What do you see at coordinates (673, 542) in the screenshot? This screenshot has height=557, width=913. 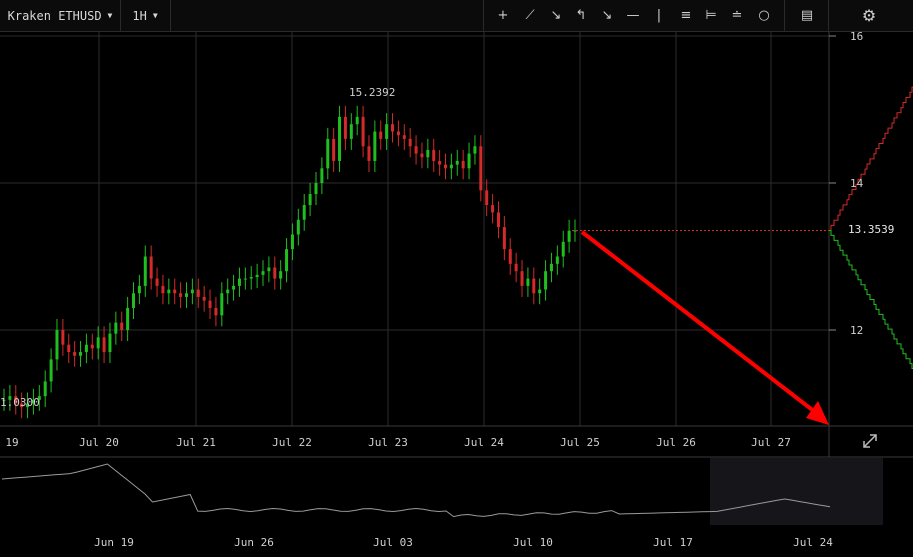 I see `nav-tick-label: Jul 17` at bounding box center [673, 542].